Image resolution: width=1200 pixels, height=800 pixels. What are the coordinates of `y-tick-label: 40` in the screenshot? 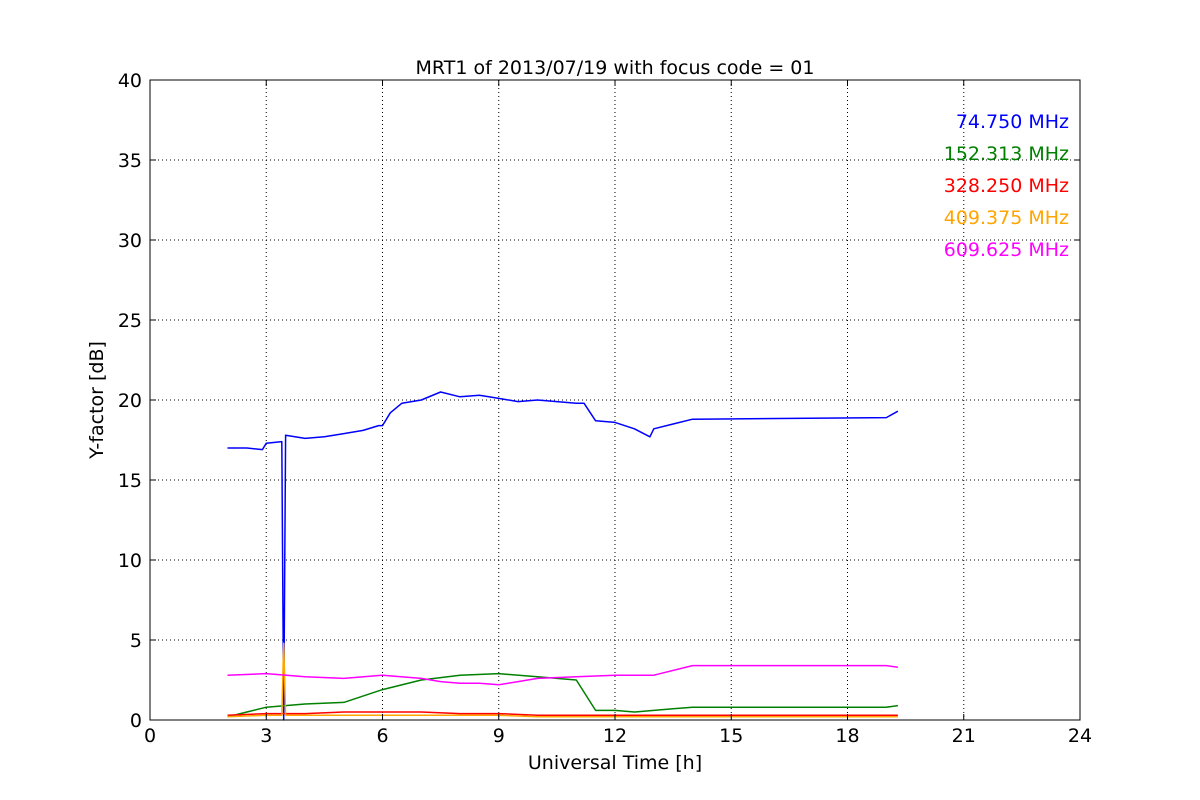 It's located at (130, 81).